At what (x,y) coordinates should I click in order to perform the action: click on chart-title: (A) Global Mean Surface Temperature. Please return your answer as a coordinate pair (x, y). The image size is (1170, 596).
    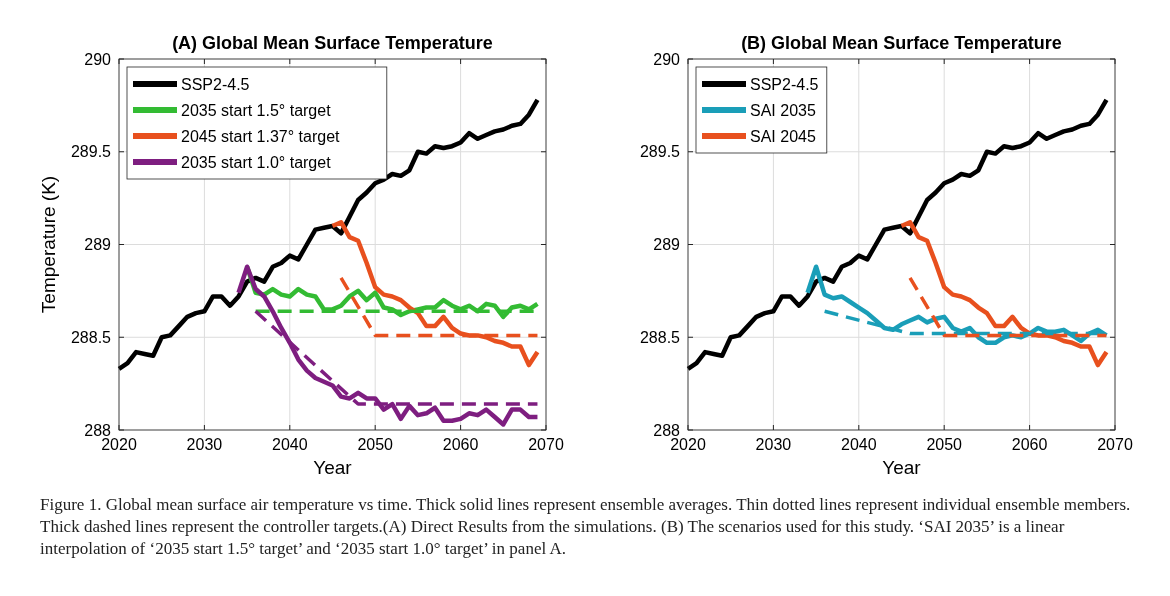
    Looking at the image, I should click on (332, 43).